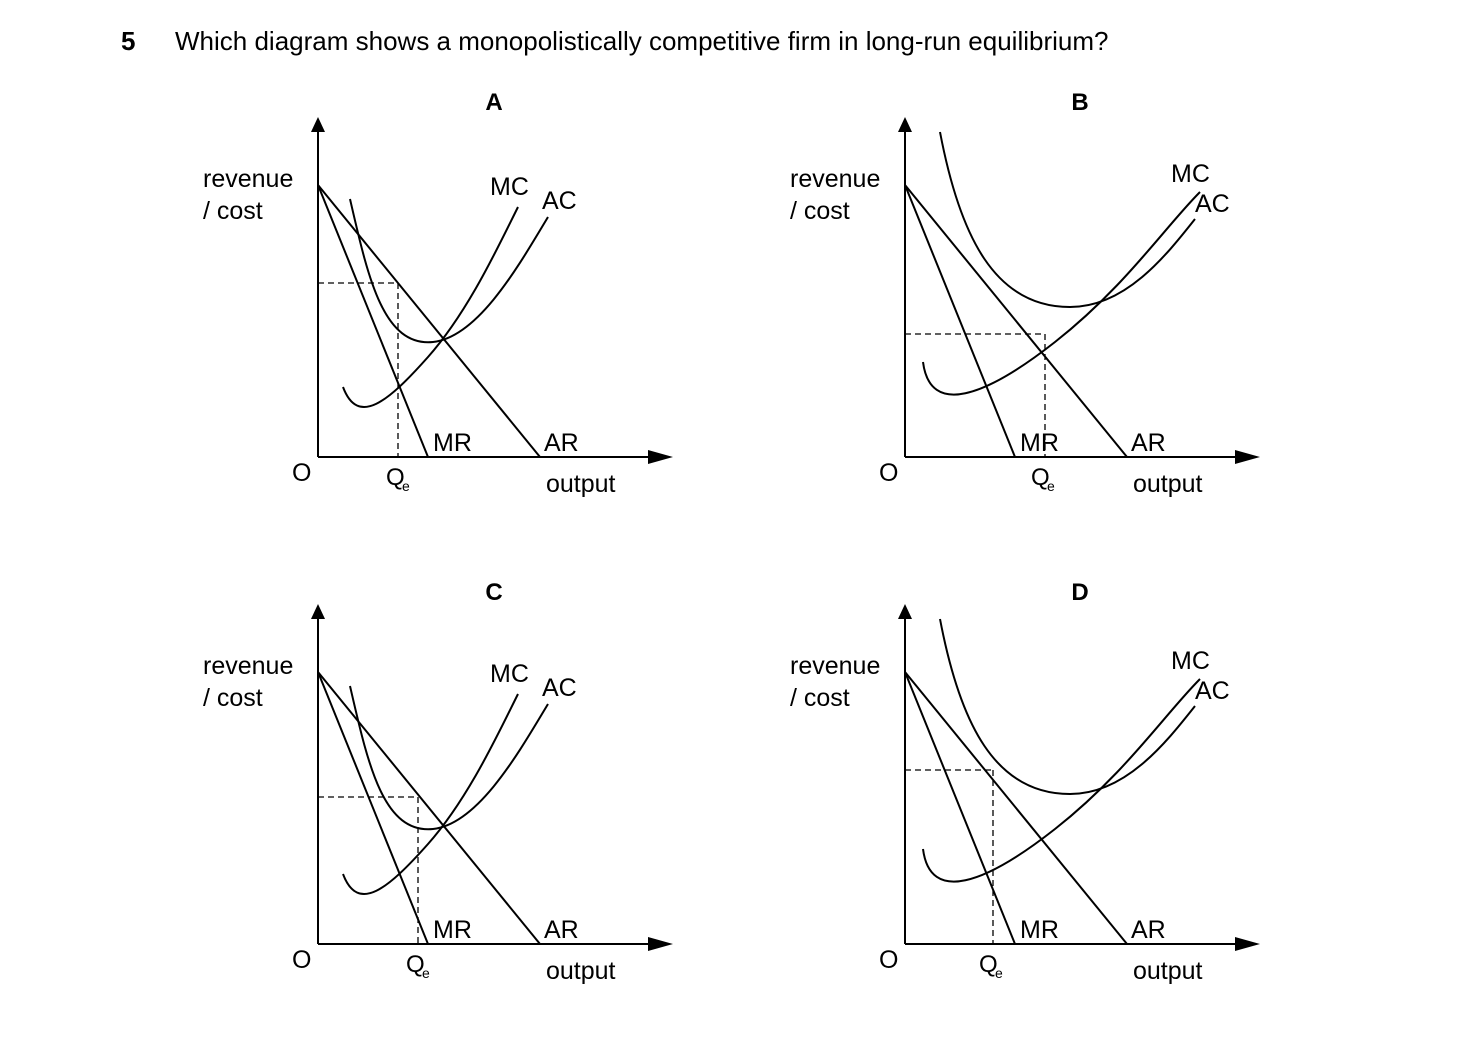  Describe the element at coordinates (493, 102) in the screenshot. I see `option-label: A` at that location.